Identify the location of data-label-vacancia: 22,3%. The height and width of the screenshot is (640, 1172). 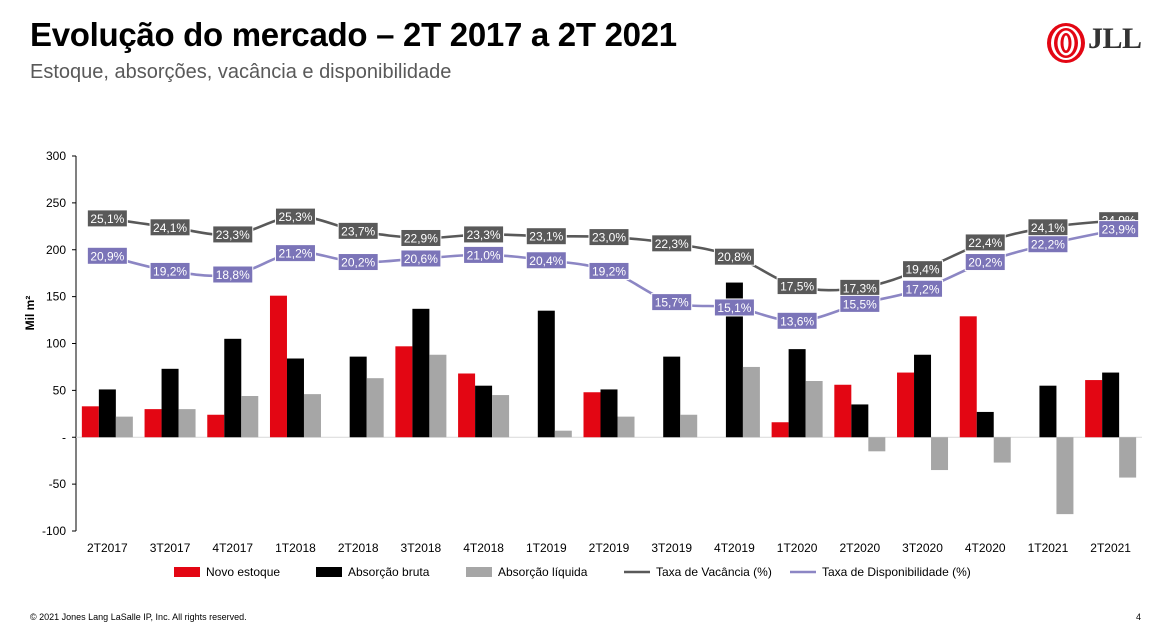
(672, 244).